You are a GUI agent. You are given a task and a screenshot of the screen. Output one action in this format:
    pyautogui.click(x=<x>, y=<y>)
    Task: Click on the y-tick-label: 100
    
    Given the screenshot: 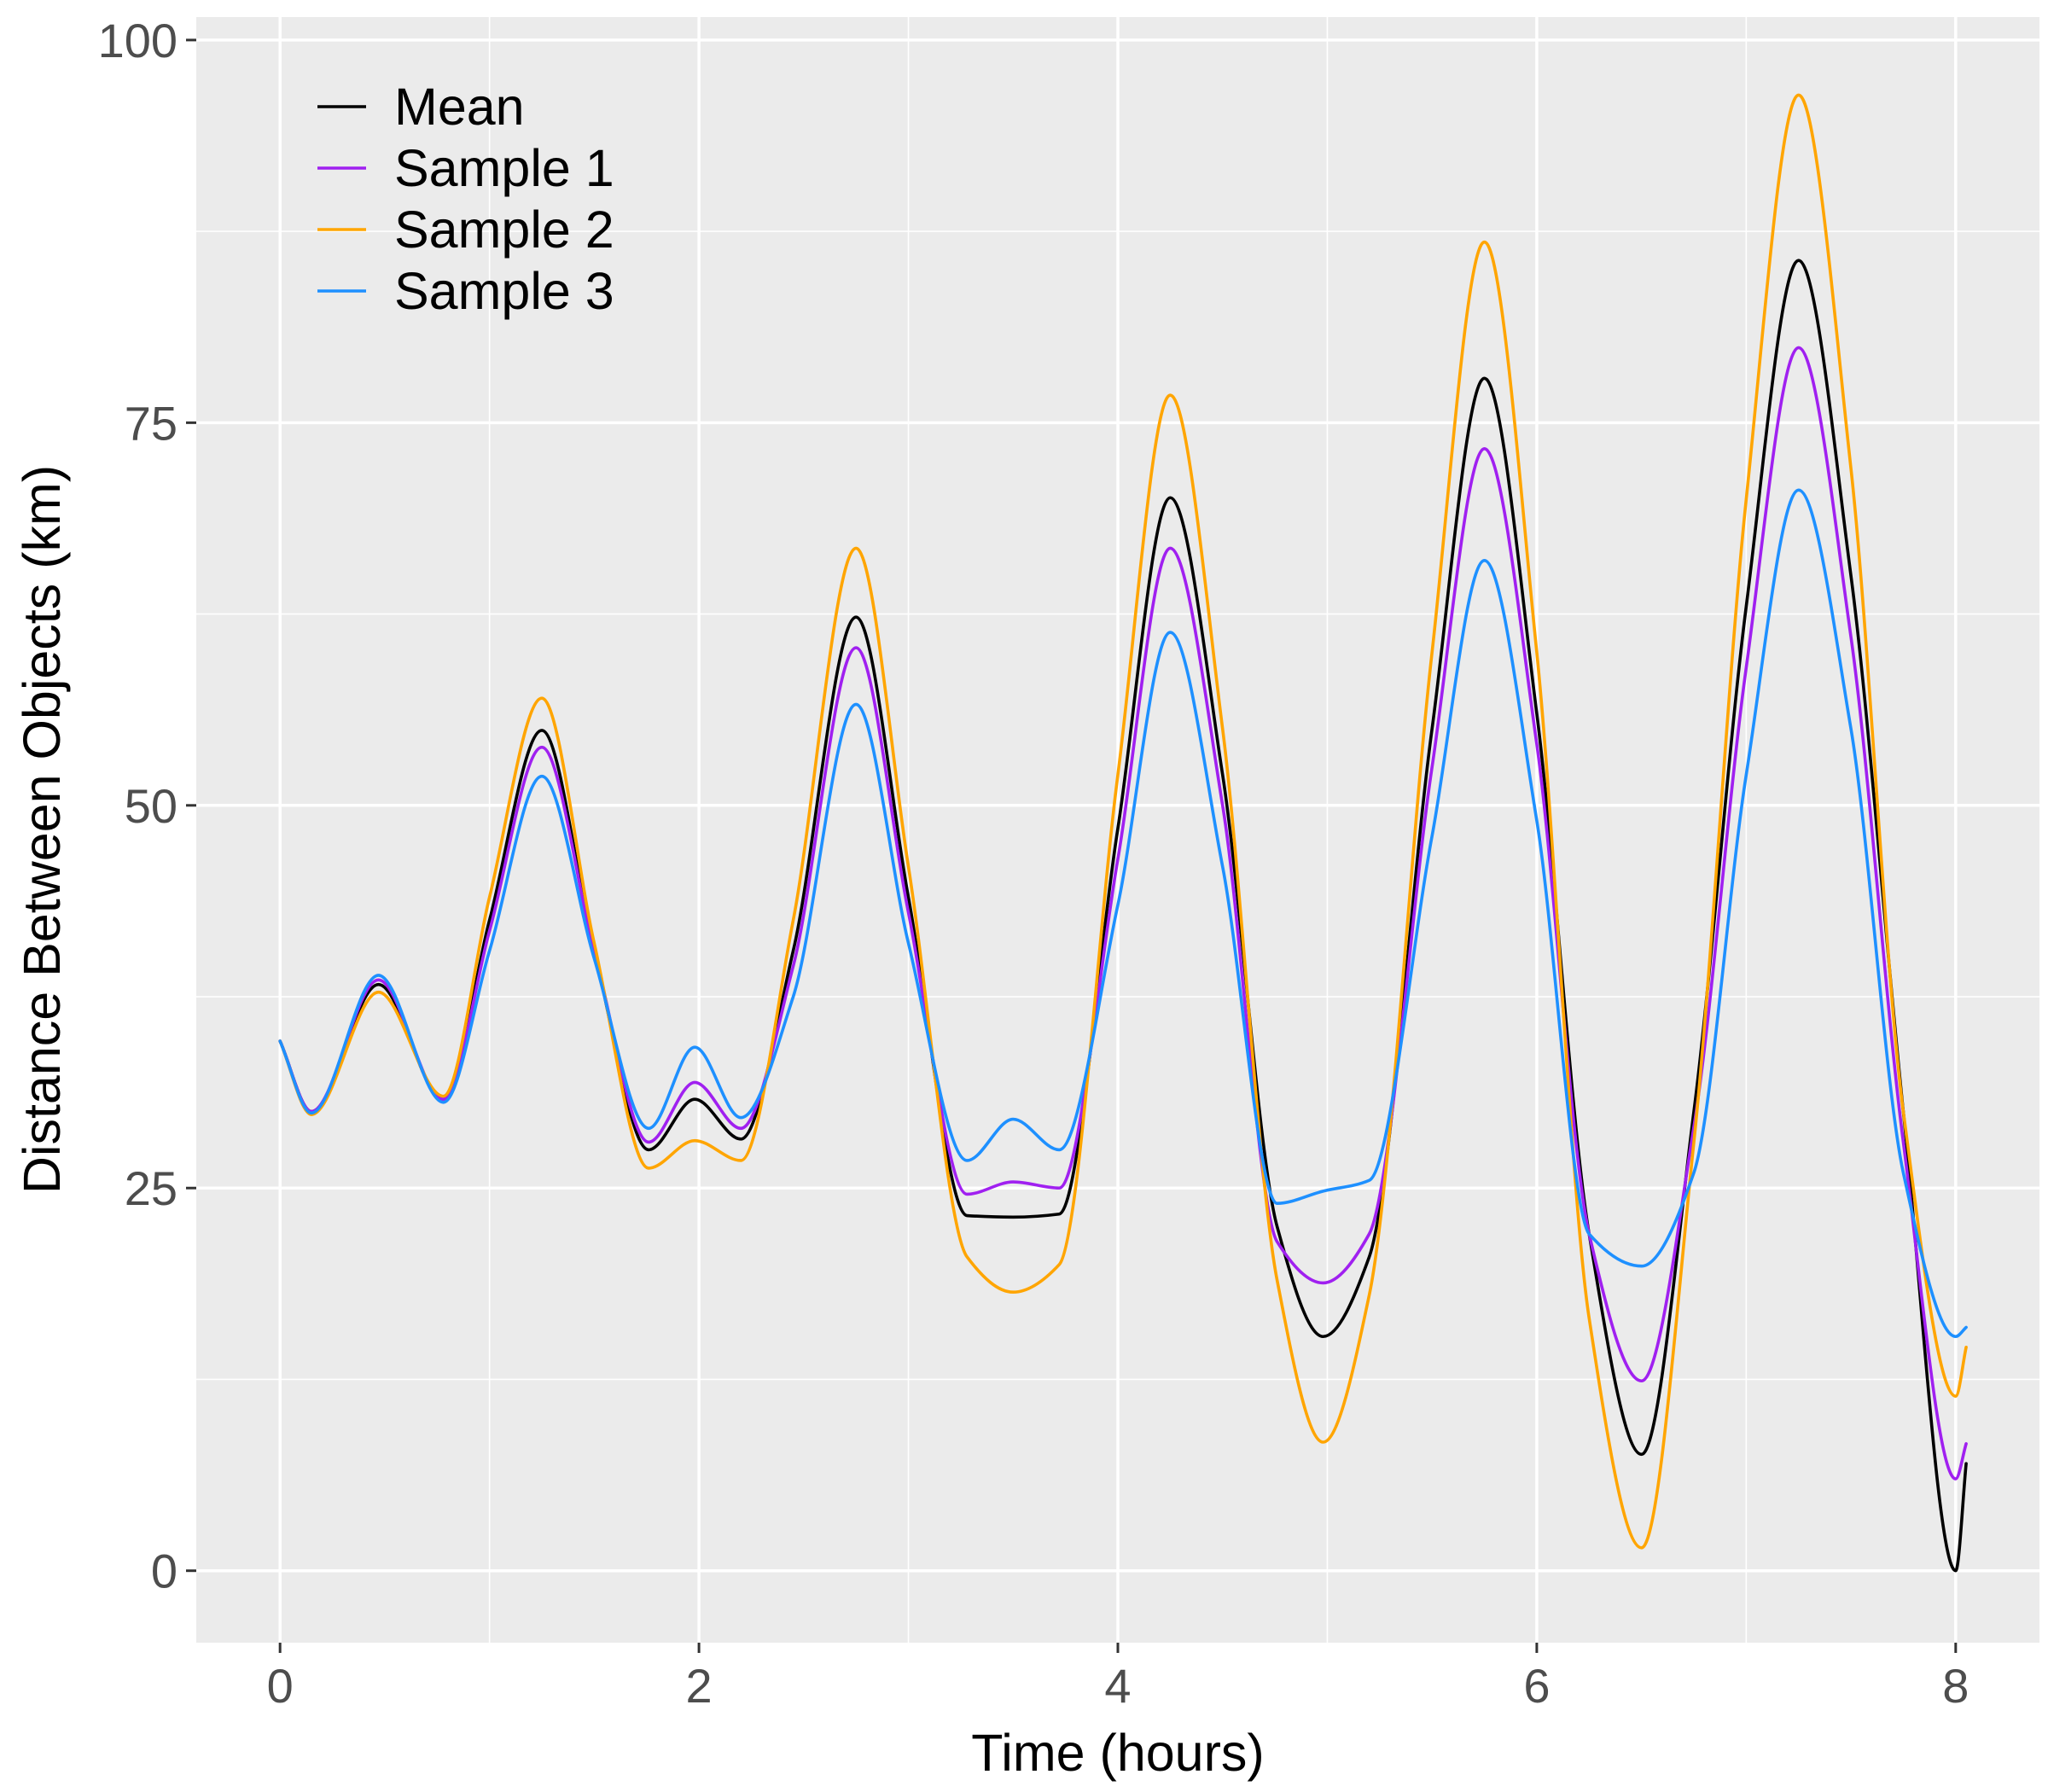 What is the action you would take?
    pyautogui.click(x=137, y=40)
    